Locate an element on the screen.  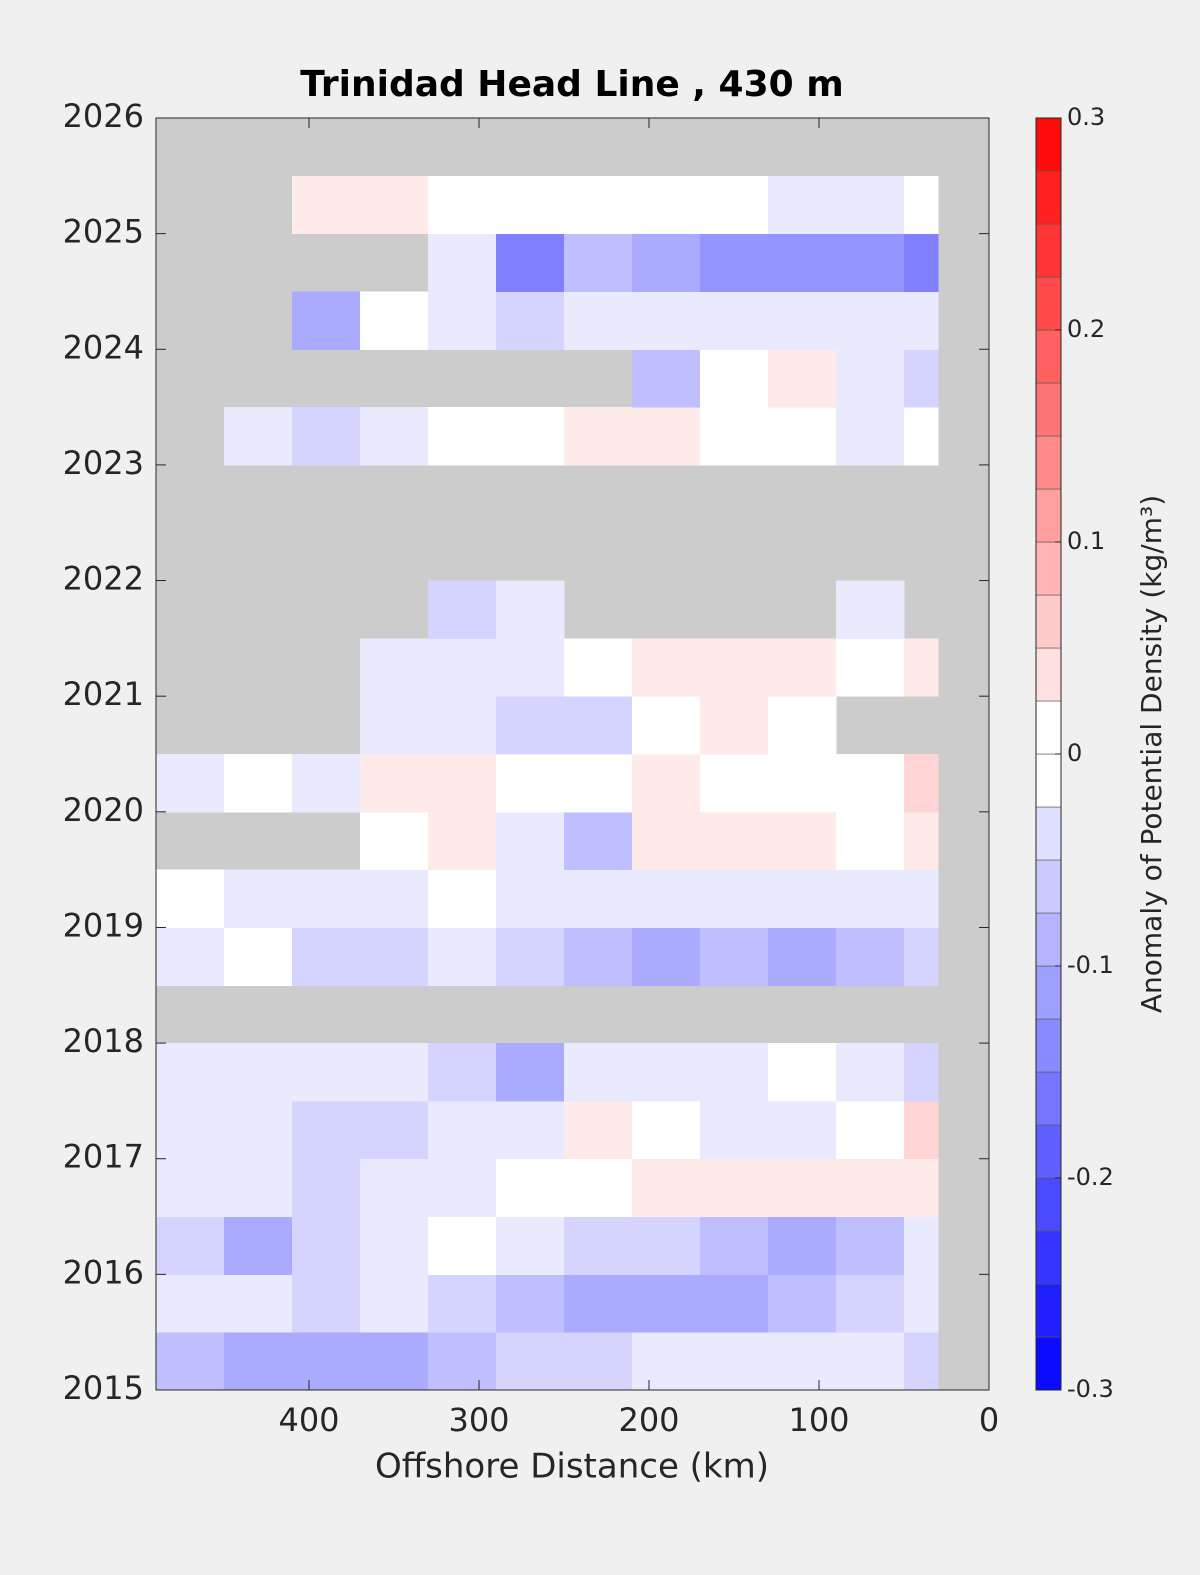
colorbar-tick-label: 0 is located at coordinates (1074, 753).